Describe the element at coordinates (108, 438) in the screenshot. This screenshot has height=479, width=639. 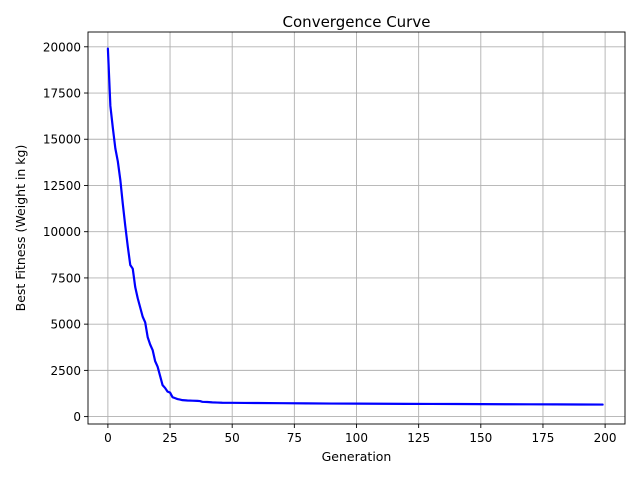
I see `x-tick-label: 0` at that location.